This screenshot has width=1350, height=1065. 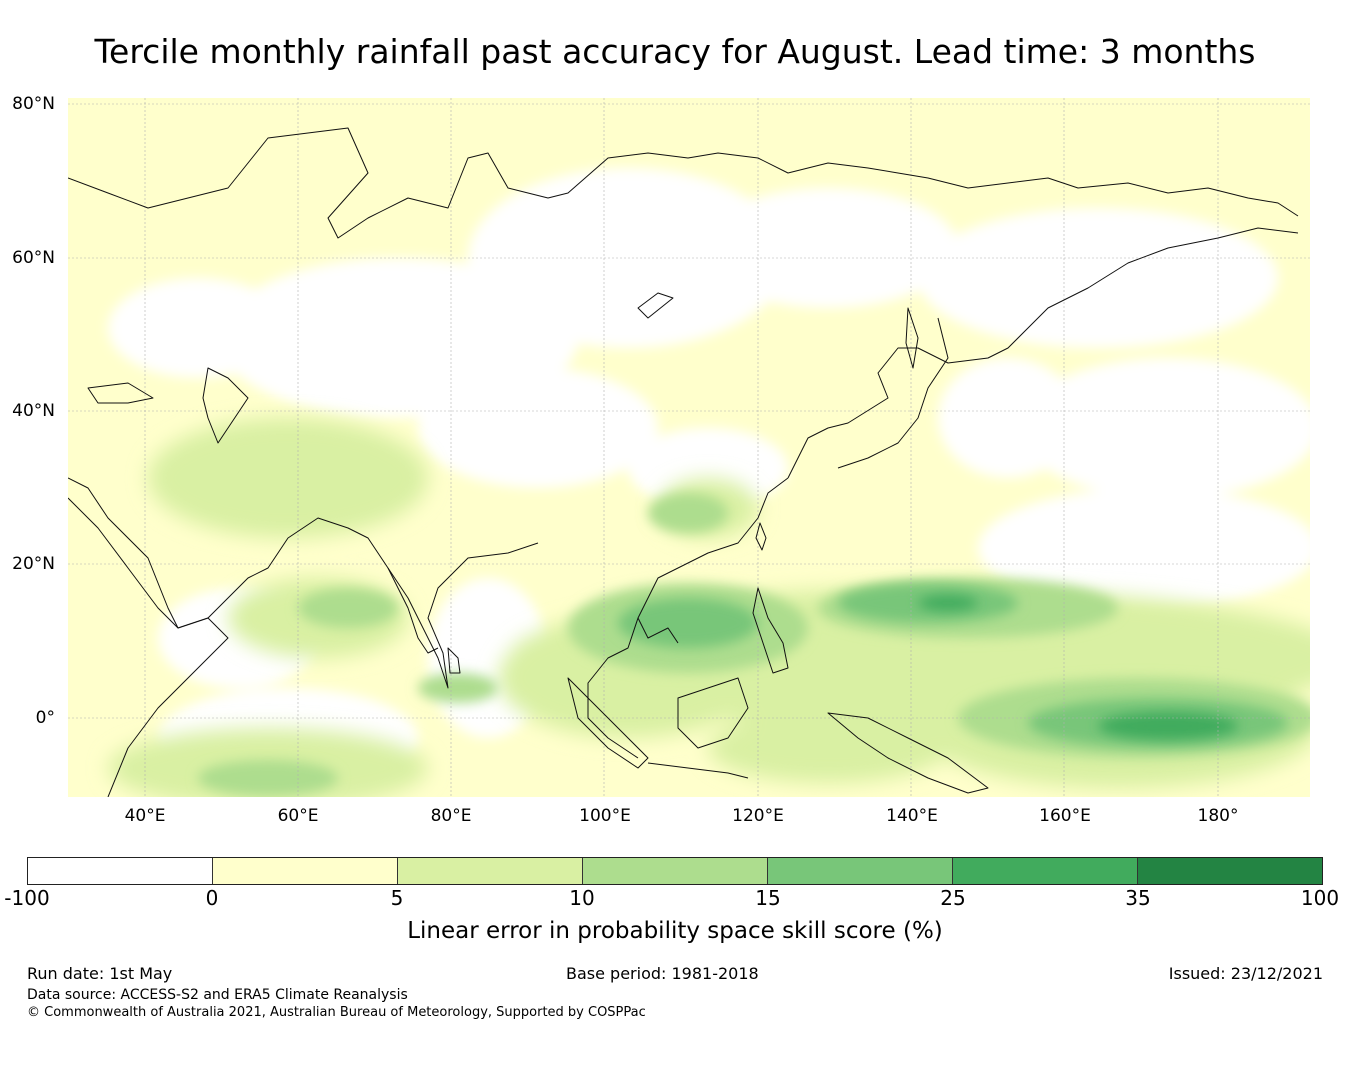 What do you see at coordinates (298, 816) in the screenshot?
I see `lon-label-60e: 60°E` at bounding box center [298, 816].